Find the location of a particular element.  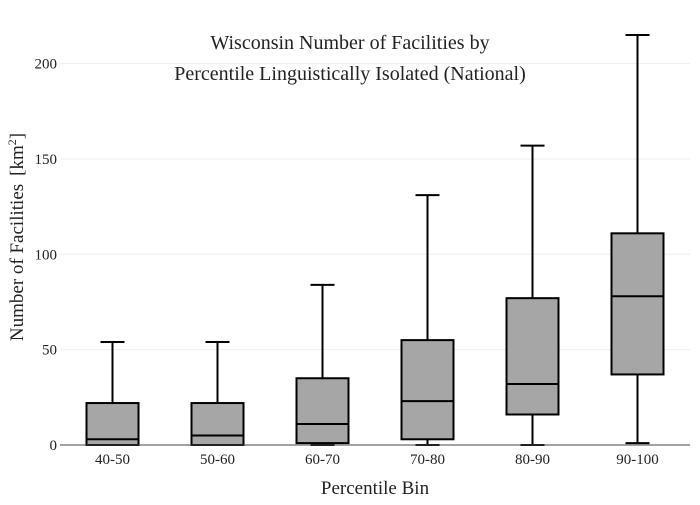

x-tick-label: 40-50 is located at coordinates (112, 460).